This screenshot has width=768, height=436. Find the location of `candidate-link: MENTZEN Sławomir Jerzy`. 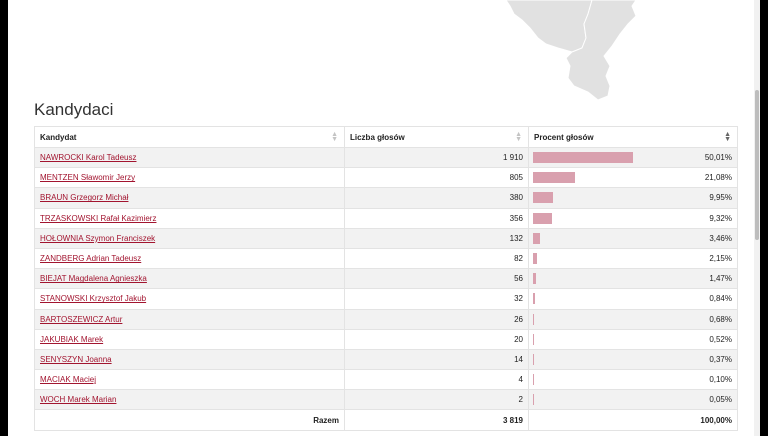

candidate-link: MENTZEN Sławomir Jerzy is located at coordinates (88, 178).